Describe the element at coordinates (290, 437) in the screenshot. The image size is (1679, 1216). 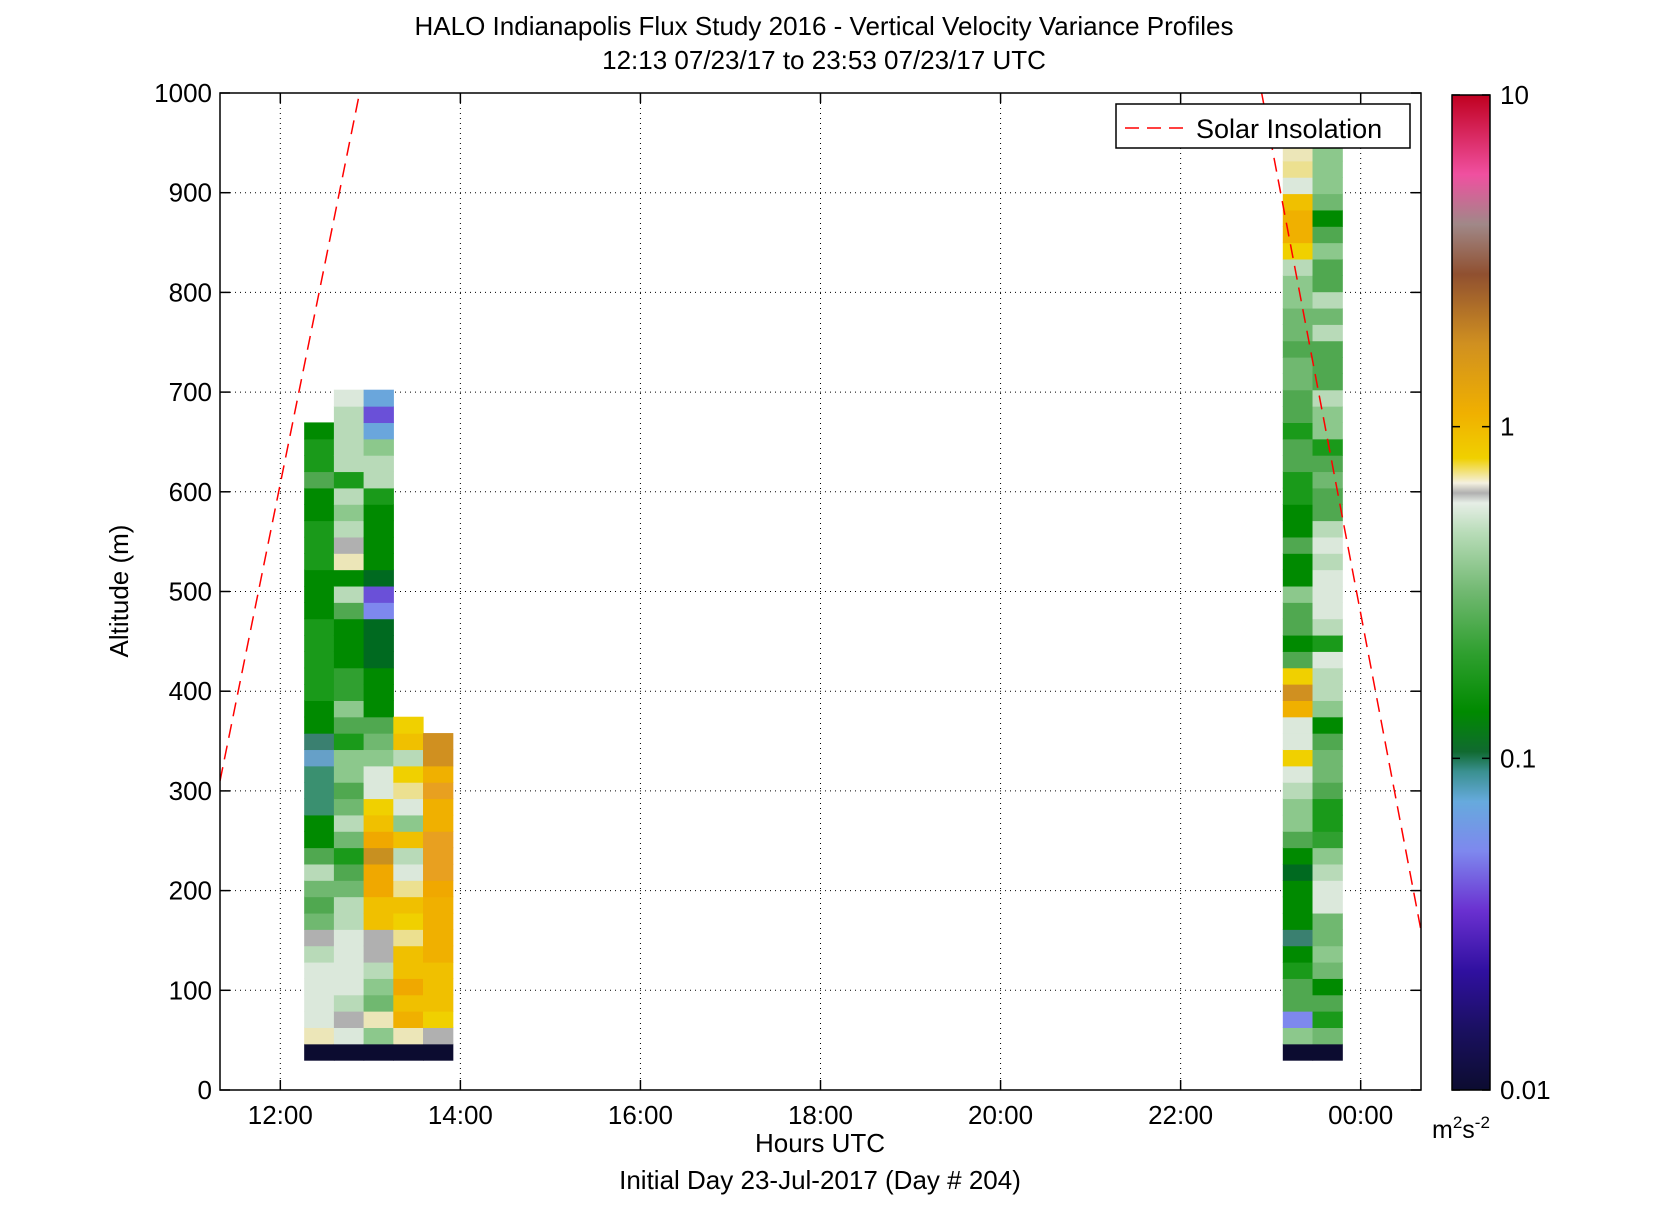
I see `solar-insolation-line` at that location.